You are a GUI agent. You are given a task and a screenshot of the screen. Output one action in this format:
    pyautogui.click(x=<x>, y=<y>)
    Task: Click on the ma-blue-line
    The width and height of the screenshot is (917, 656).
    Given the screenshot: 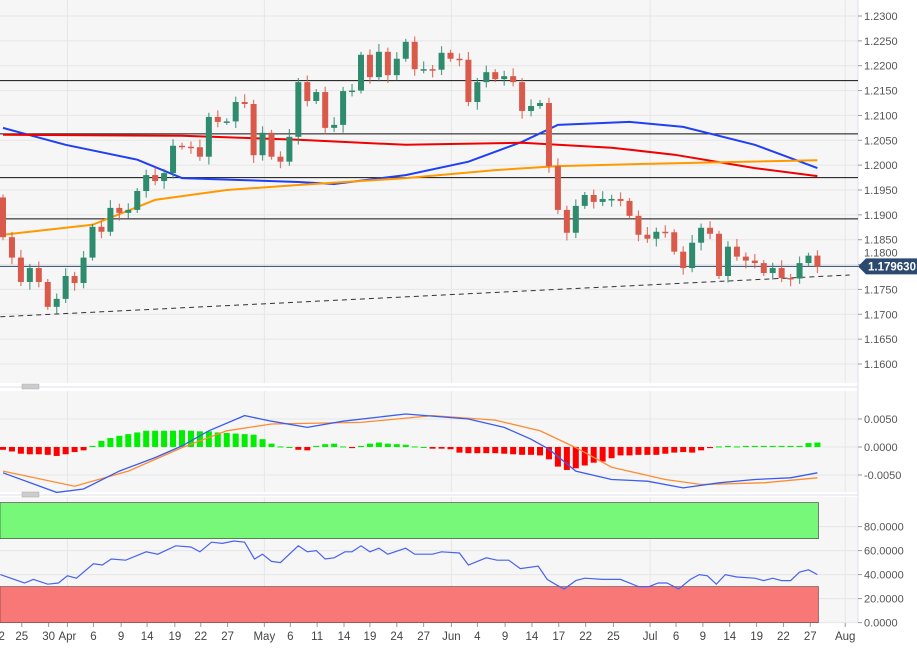 What is the action you would take?
    pyautogui.click(x=410, y=153)
    